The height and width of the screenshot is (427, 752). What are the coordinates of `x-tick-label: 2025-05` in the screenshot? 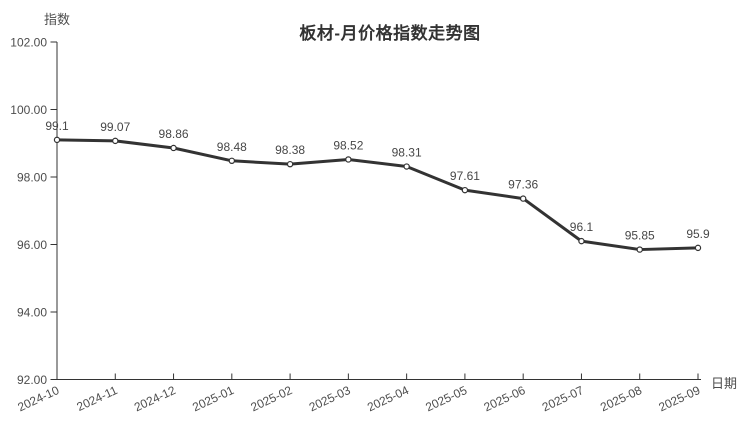 It's located at (446, 398).